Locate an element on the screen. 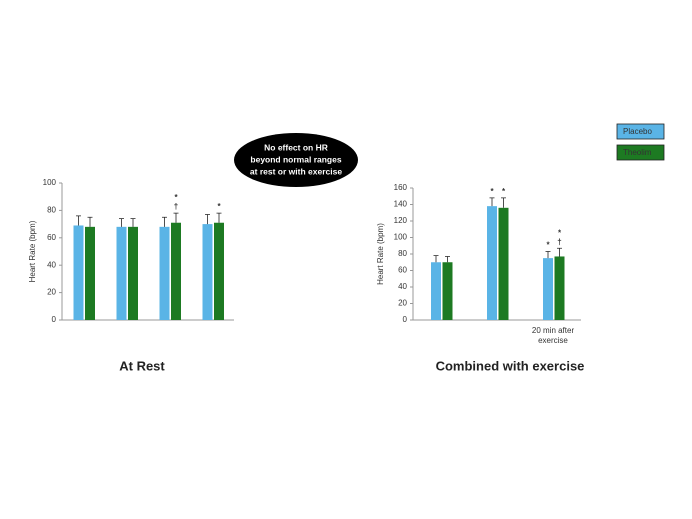 The height and width of the screenshot is (519, 692). note-line: beyond normal ranges is located at coordinates (295, 159).